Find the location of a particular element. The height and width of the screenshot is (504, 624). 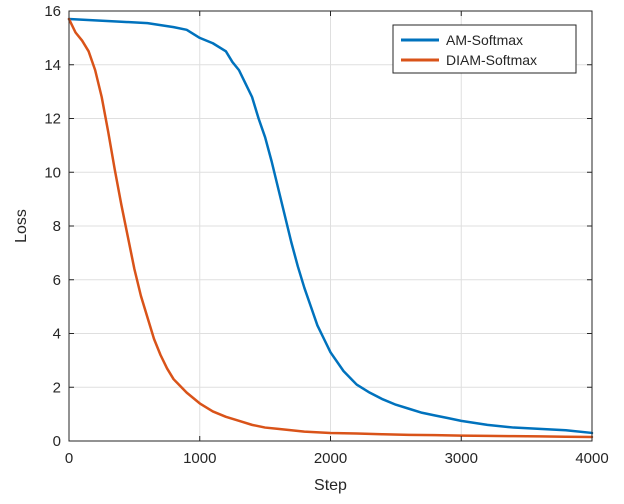

x-tick-label: 0 is located at coordinates (69, 458).